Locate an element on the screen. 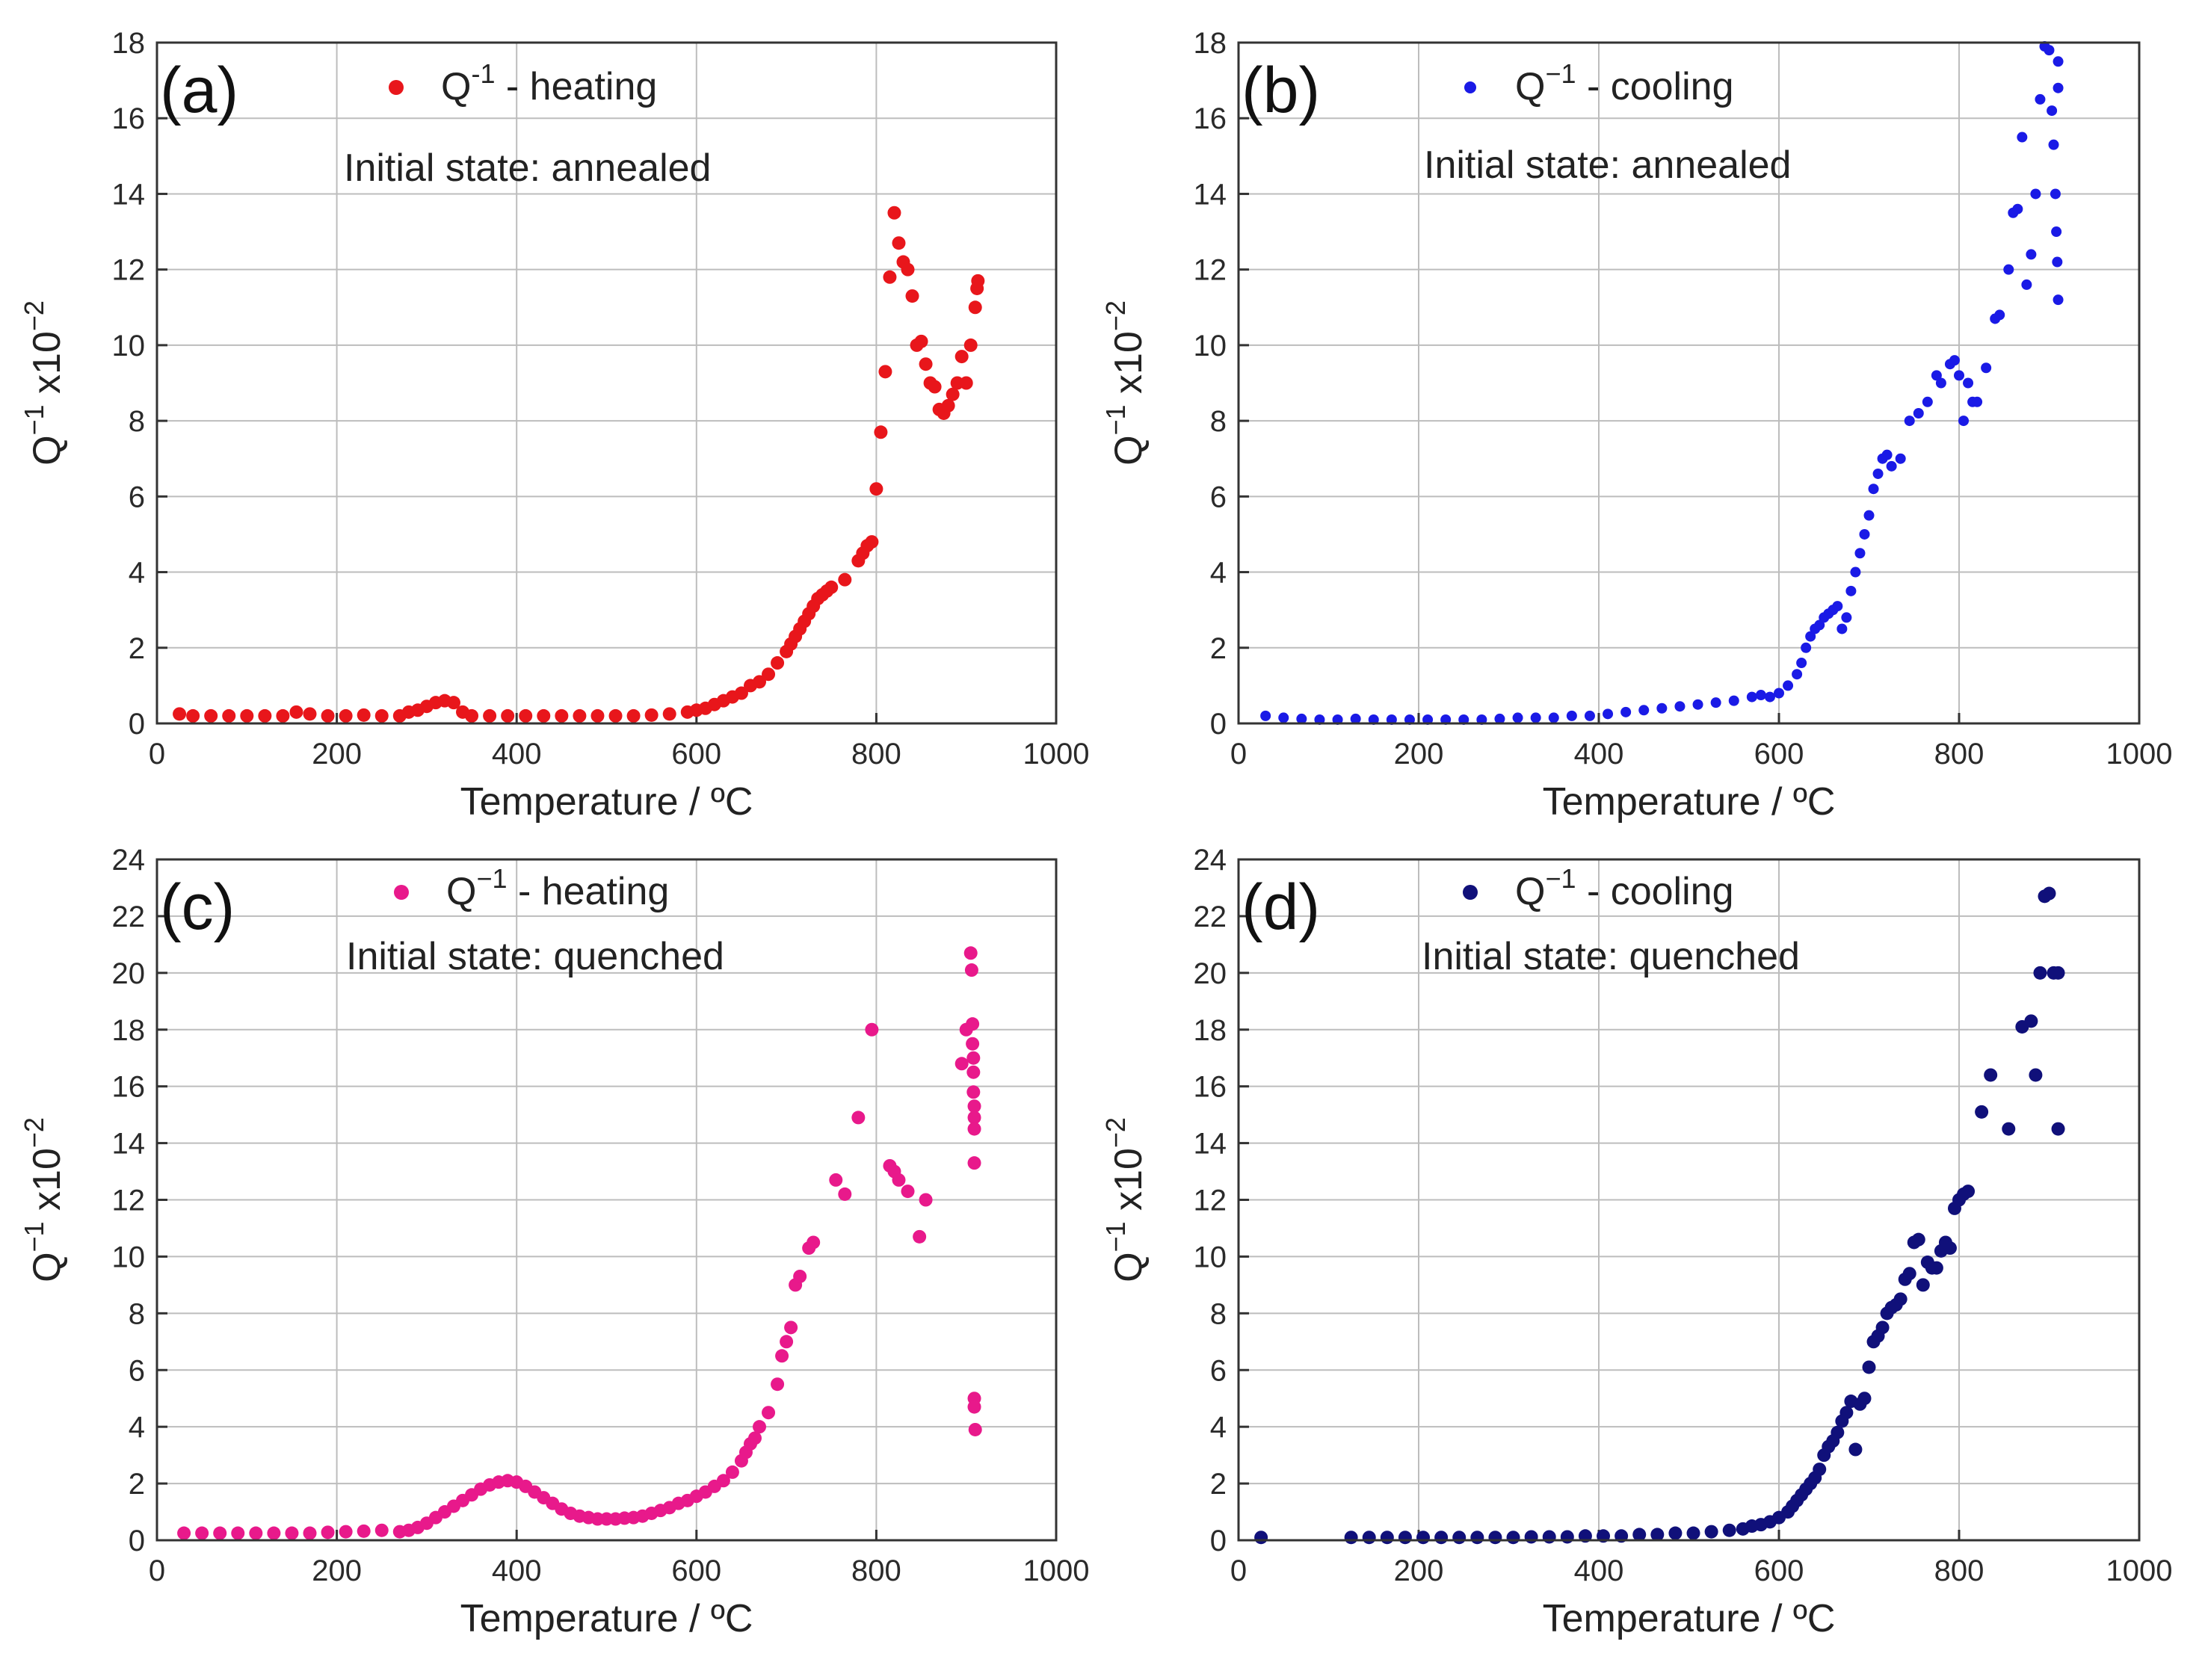 The height and width of the screenshot is (1680, 2202). y-tick-label: 6 is located at coordinates (1218, 1370).